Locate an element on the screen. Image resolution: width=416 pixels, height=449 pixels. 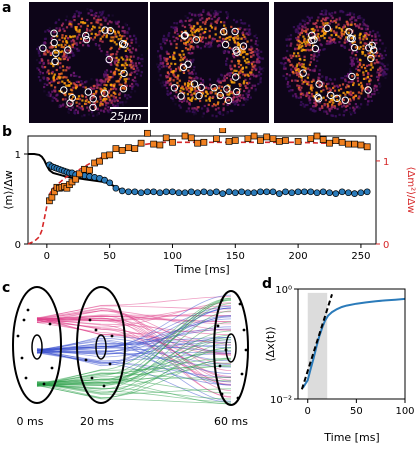
right-tick-label: 1 is located at coordinates (386, 162).